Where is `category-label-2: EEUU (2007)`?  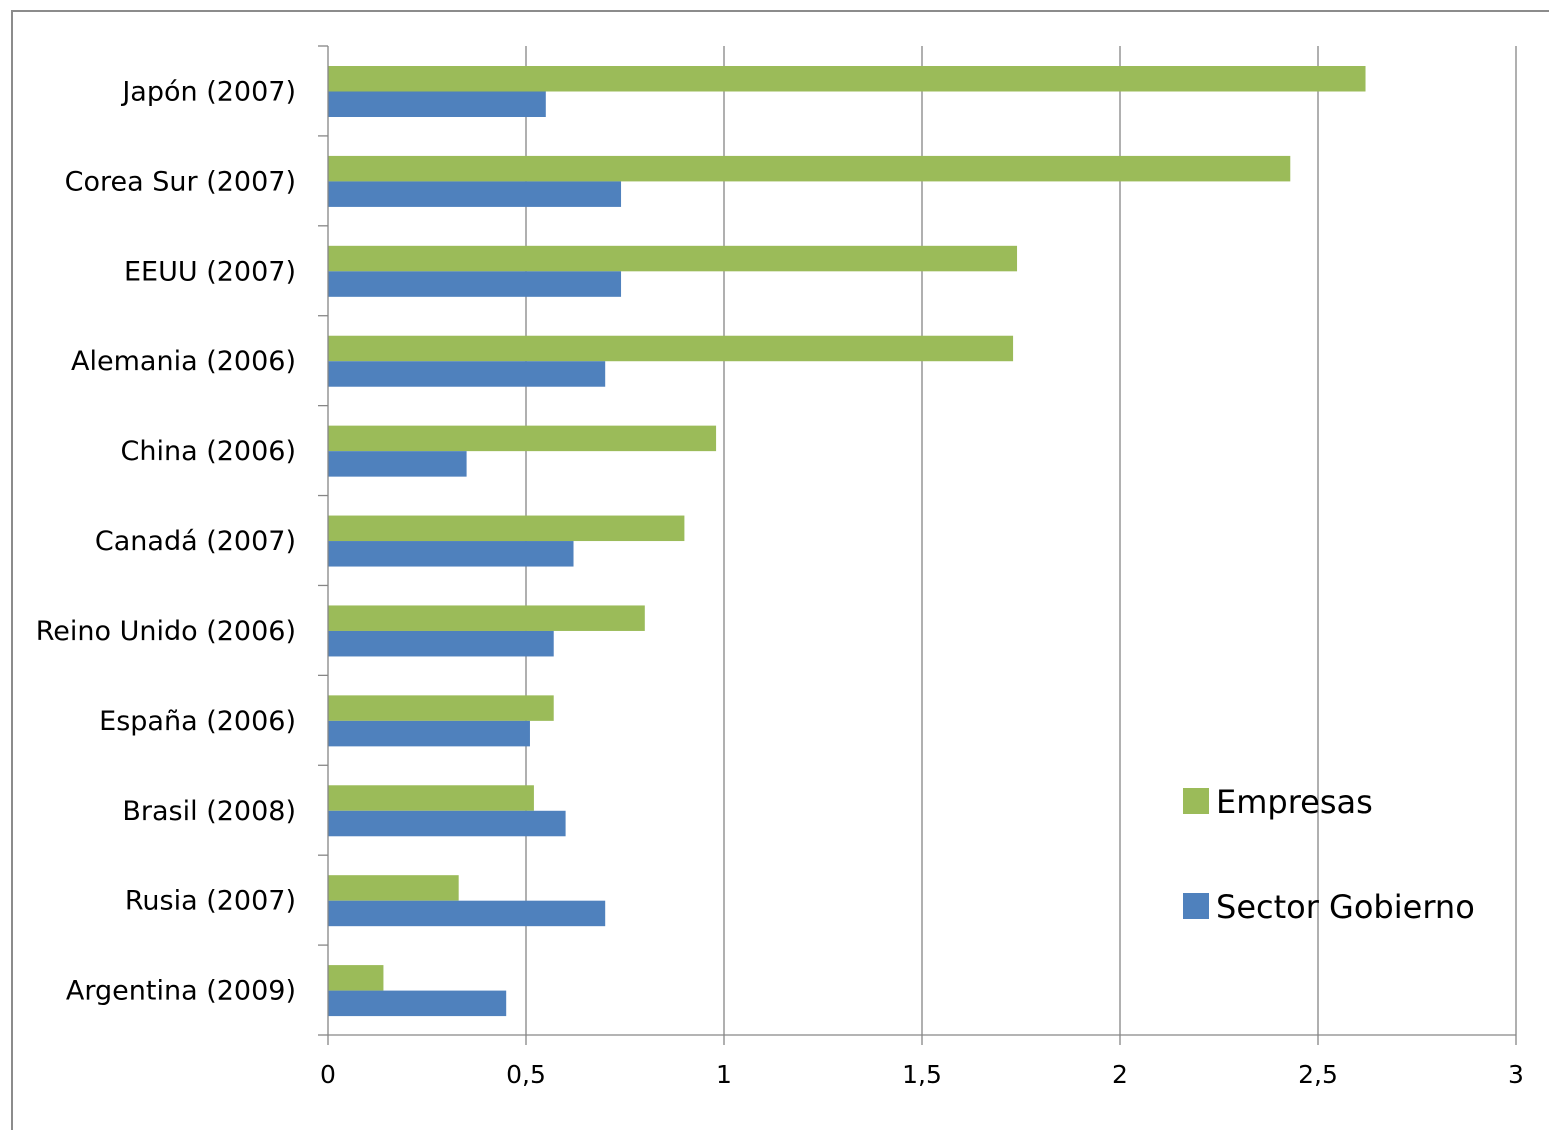
category-label-2: EEUU (2007) is located at coordinates (210, 271).